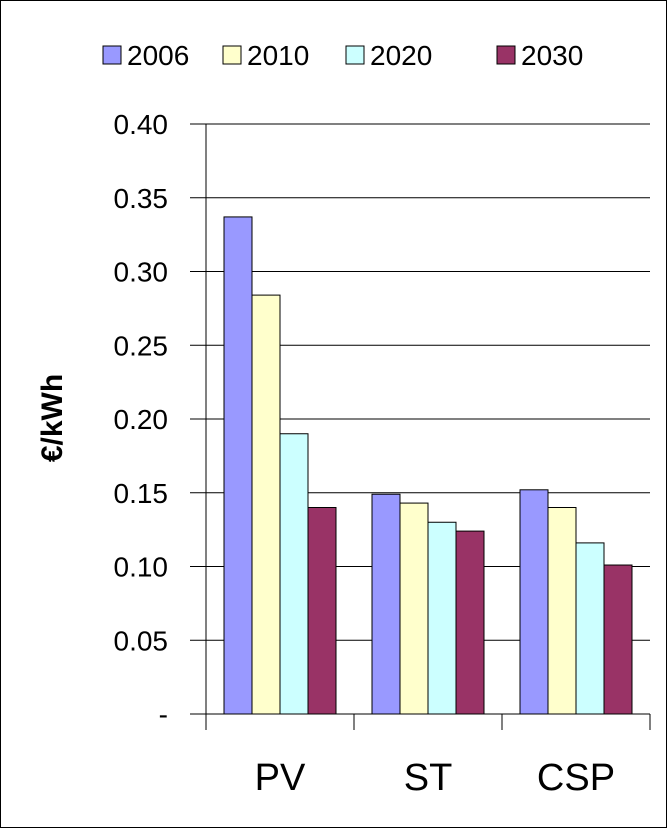 Image resolution: width=667 pixels, height=828 pixels. I want to click on bar-pv-2010, so click(266, 504).